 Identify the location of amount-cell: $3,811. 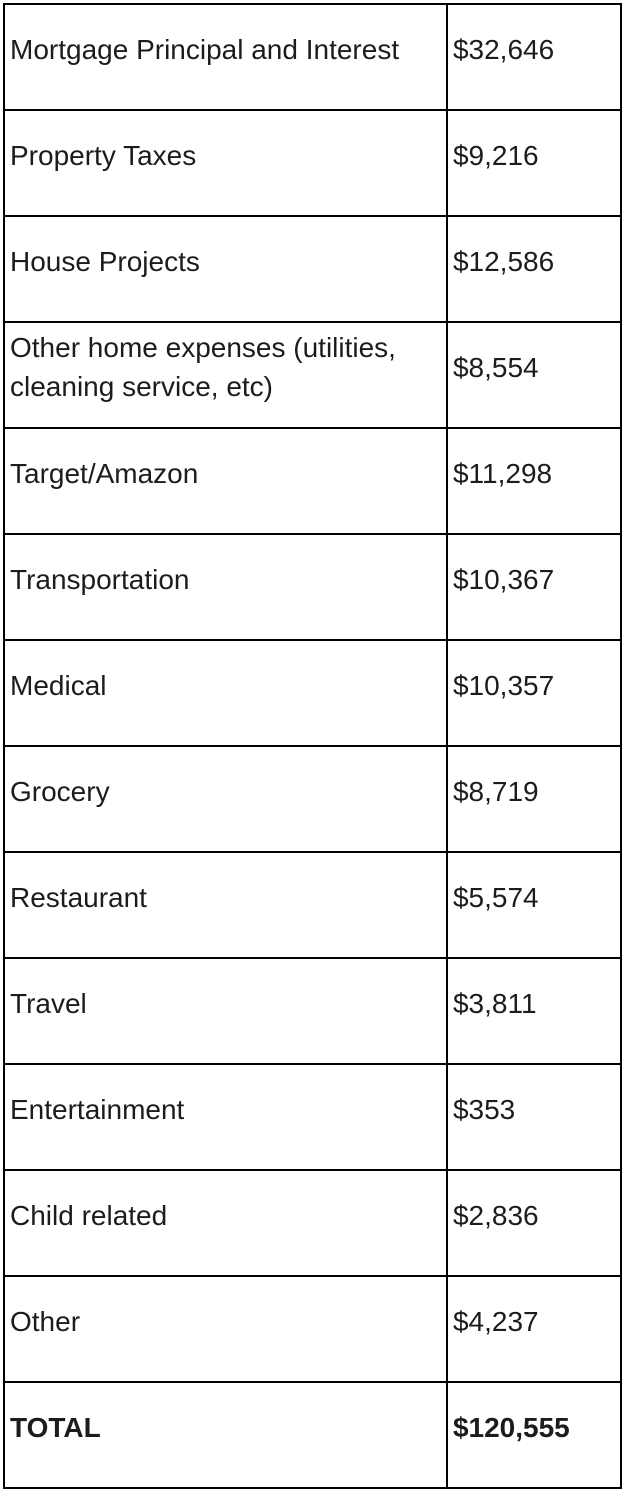
(534, 1011).